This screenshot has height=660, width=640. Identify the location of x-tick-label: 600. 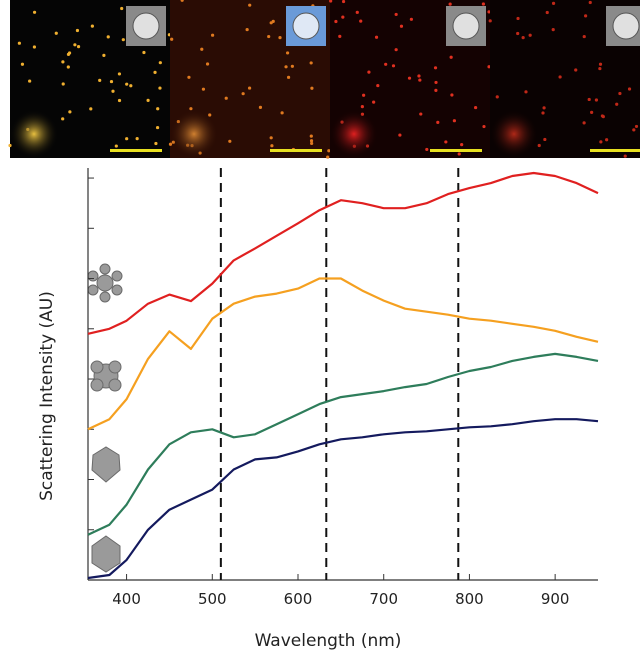
(298, 599).